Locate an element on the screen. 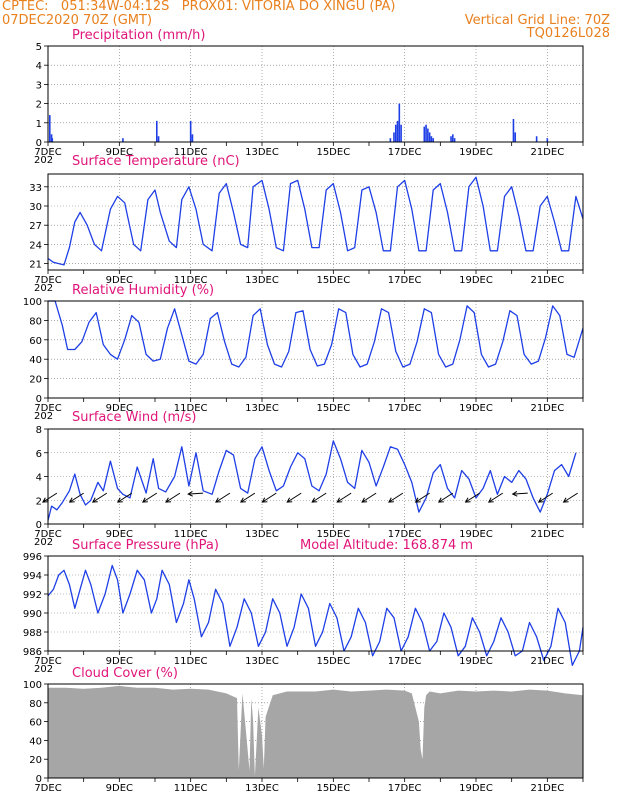  rh-xtick-label: 17DEC is located at coordinates (405, 408).